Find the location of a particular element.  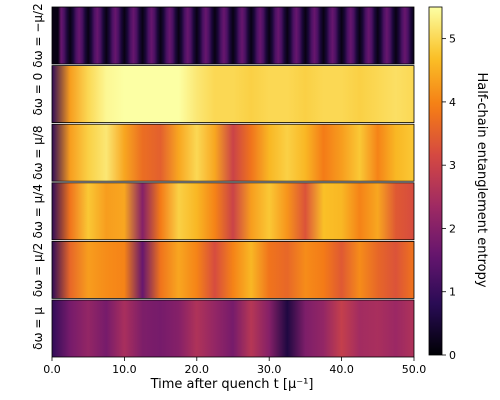

colorbar-tick-label: 3 is located at coordinates (452, 165).